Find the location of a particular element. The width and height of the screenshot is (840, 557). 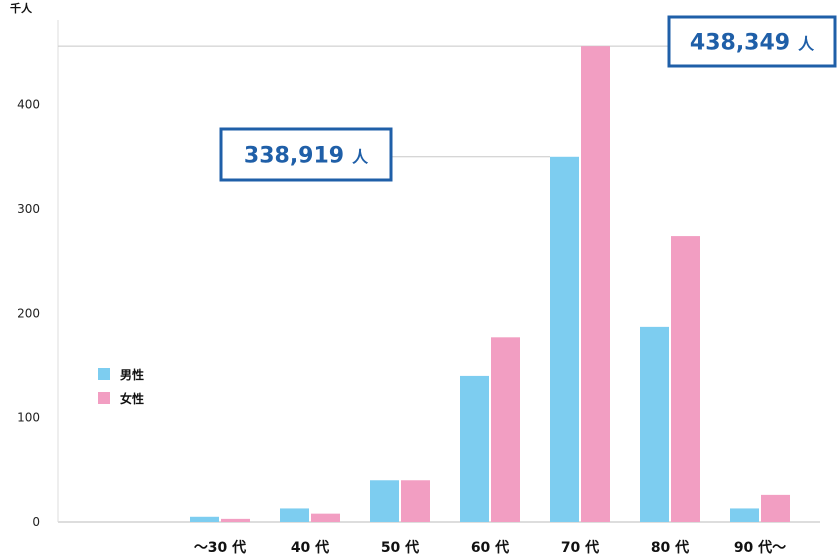

x-tick-label: 〜30 代 is located at coordinates (220, 547).